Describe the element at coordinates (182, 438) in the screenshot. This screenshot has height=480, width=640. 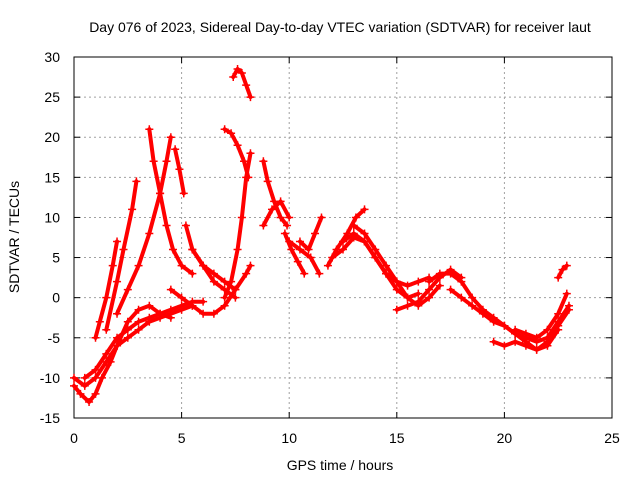
I see `x-tick-label: 5` at that location.